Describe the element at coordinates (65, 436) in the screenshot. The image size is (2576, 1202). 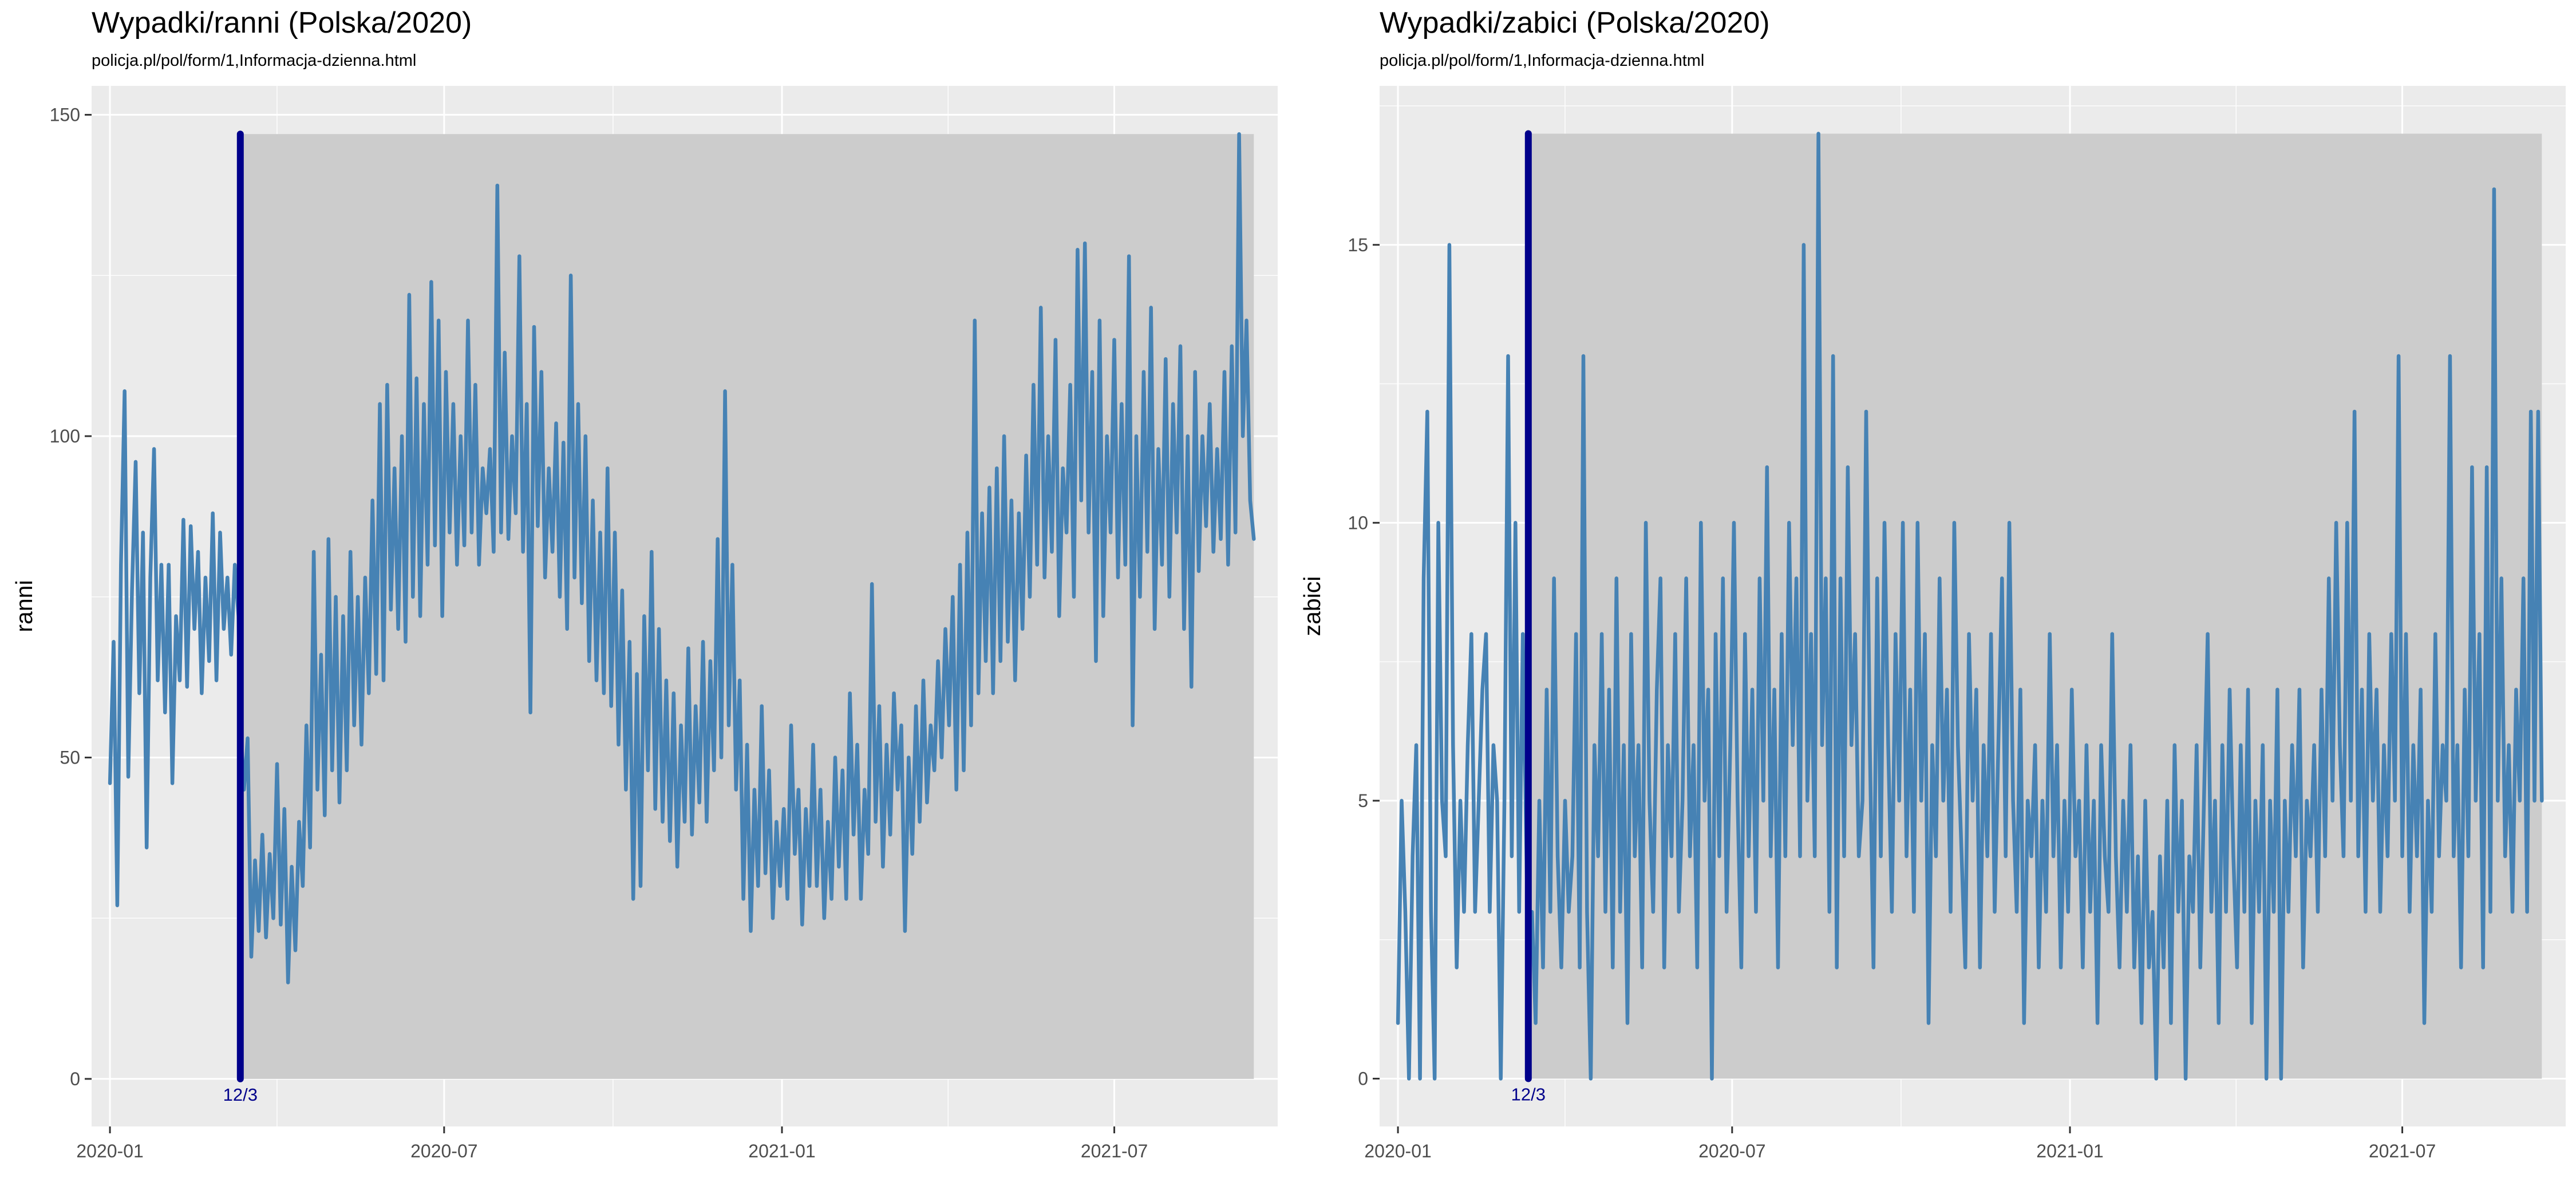
I see `y-tick-label: 100` at that location.